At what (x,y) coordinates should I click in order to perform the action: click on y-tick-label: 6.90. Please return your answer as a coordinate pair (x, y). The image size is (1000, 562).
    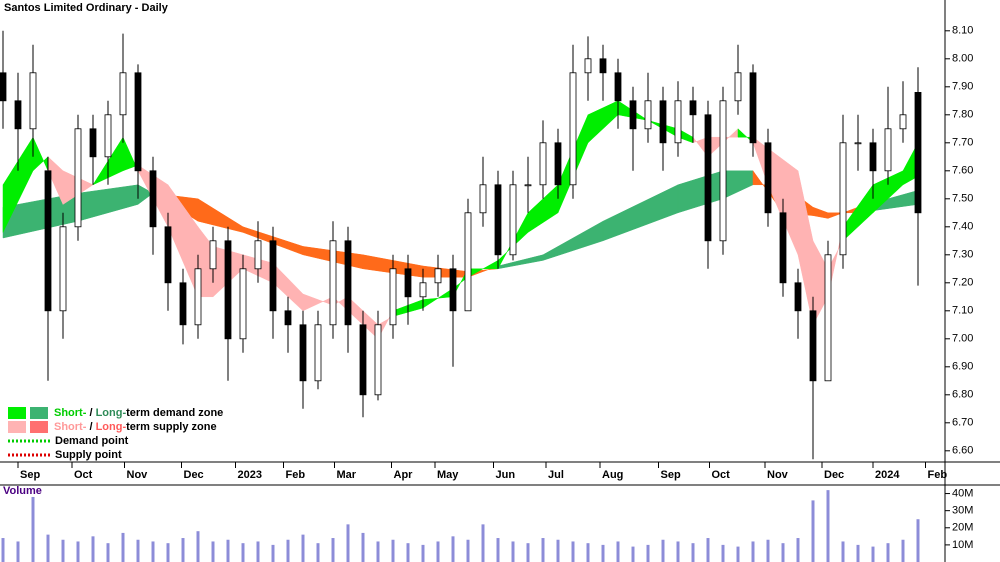
    Looking at the image, I should click on (962, 367).